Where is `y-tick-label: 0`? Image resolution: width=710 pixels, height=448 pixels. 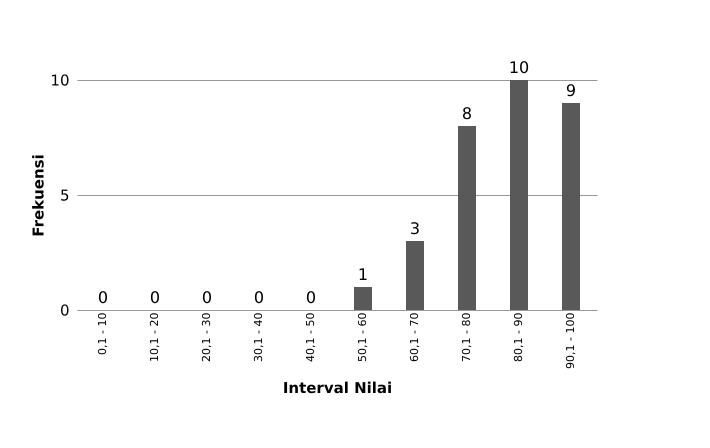 y-tick-label: 0 is located at coordinates (65, 311).